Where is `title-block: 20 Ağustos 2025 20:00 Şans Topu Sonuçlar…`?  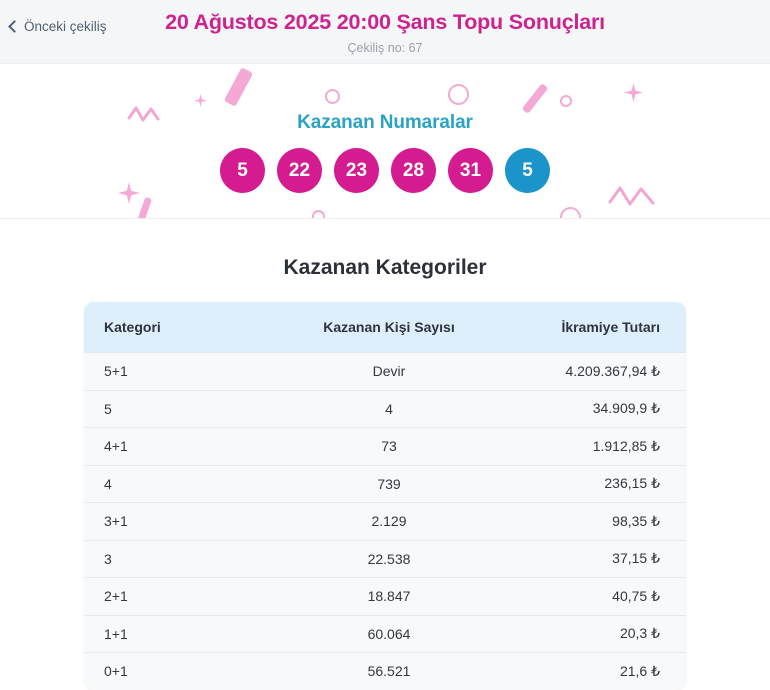
title-block: 20 Ağustos 2025 20:00 Şans Topu Sonuçlar… is located at coordinates (385, 27).